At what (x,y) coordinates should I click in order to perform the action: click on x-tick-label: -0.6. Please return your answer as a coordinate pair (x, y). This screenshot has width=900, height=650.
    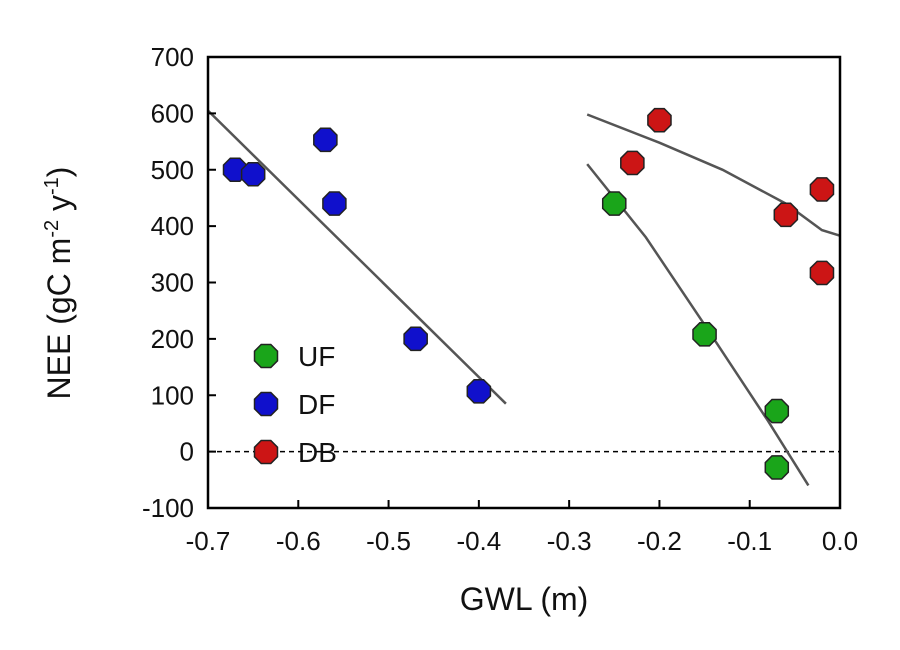
    Looking at the image, I should click on (298, 541).